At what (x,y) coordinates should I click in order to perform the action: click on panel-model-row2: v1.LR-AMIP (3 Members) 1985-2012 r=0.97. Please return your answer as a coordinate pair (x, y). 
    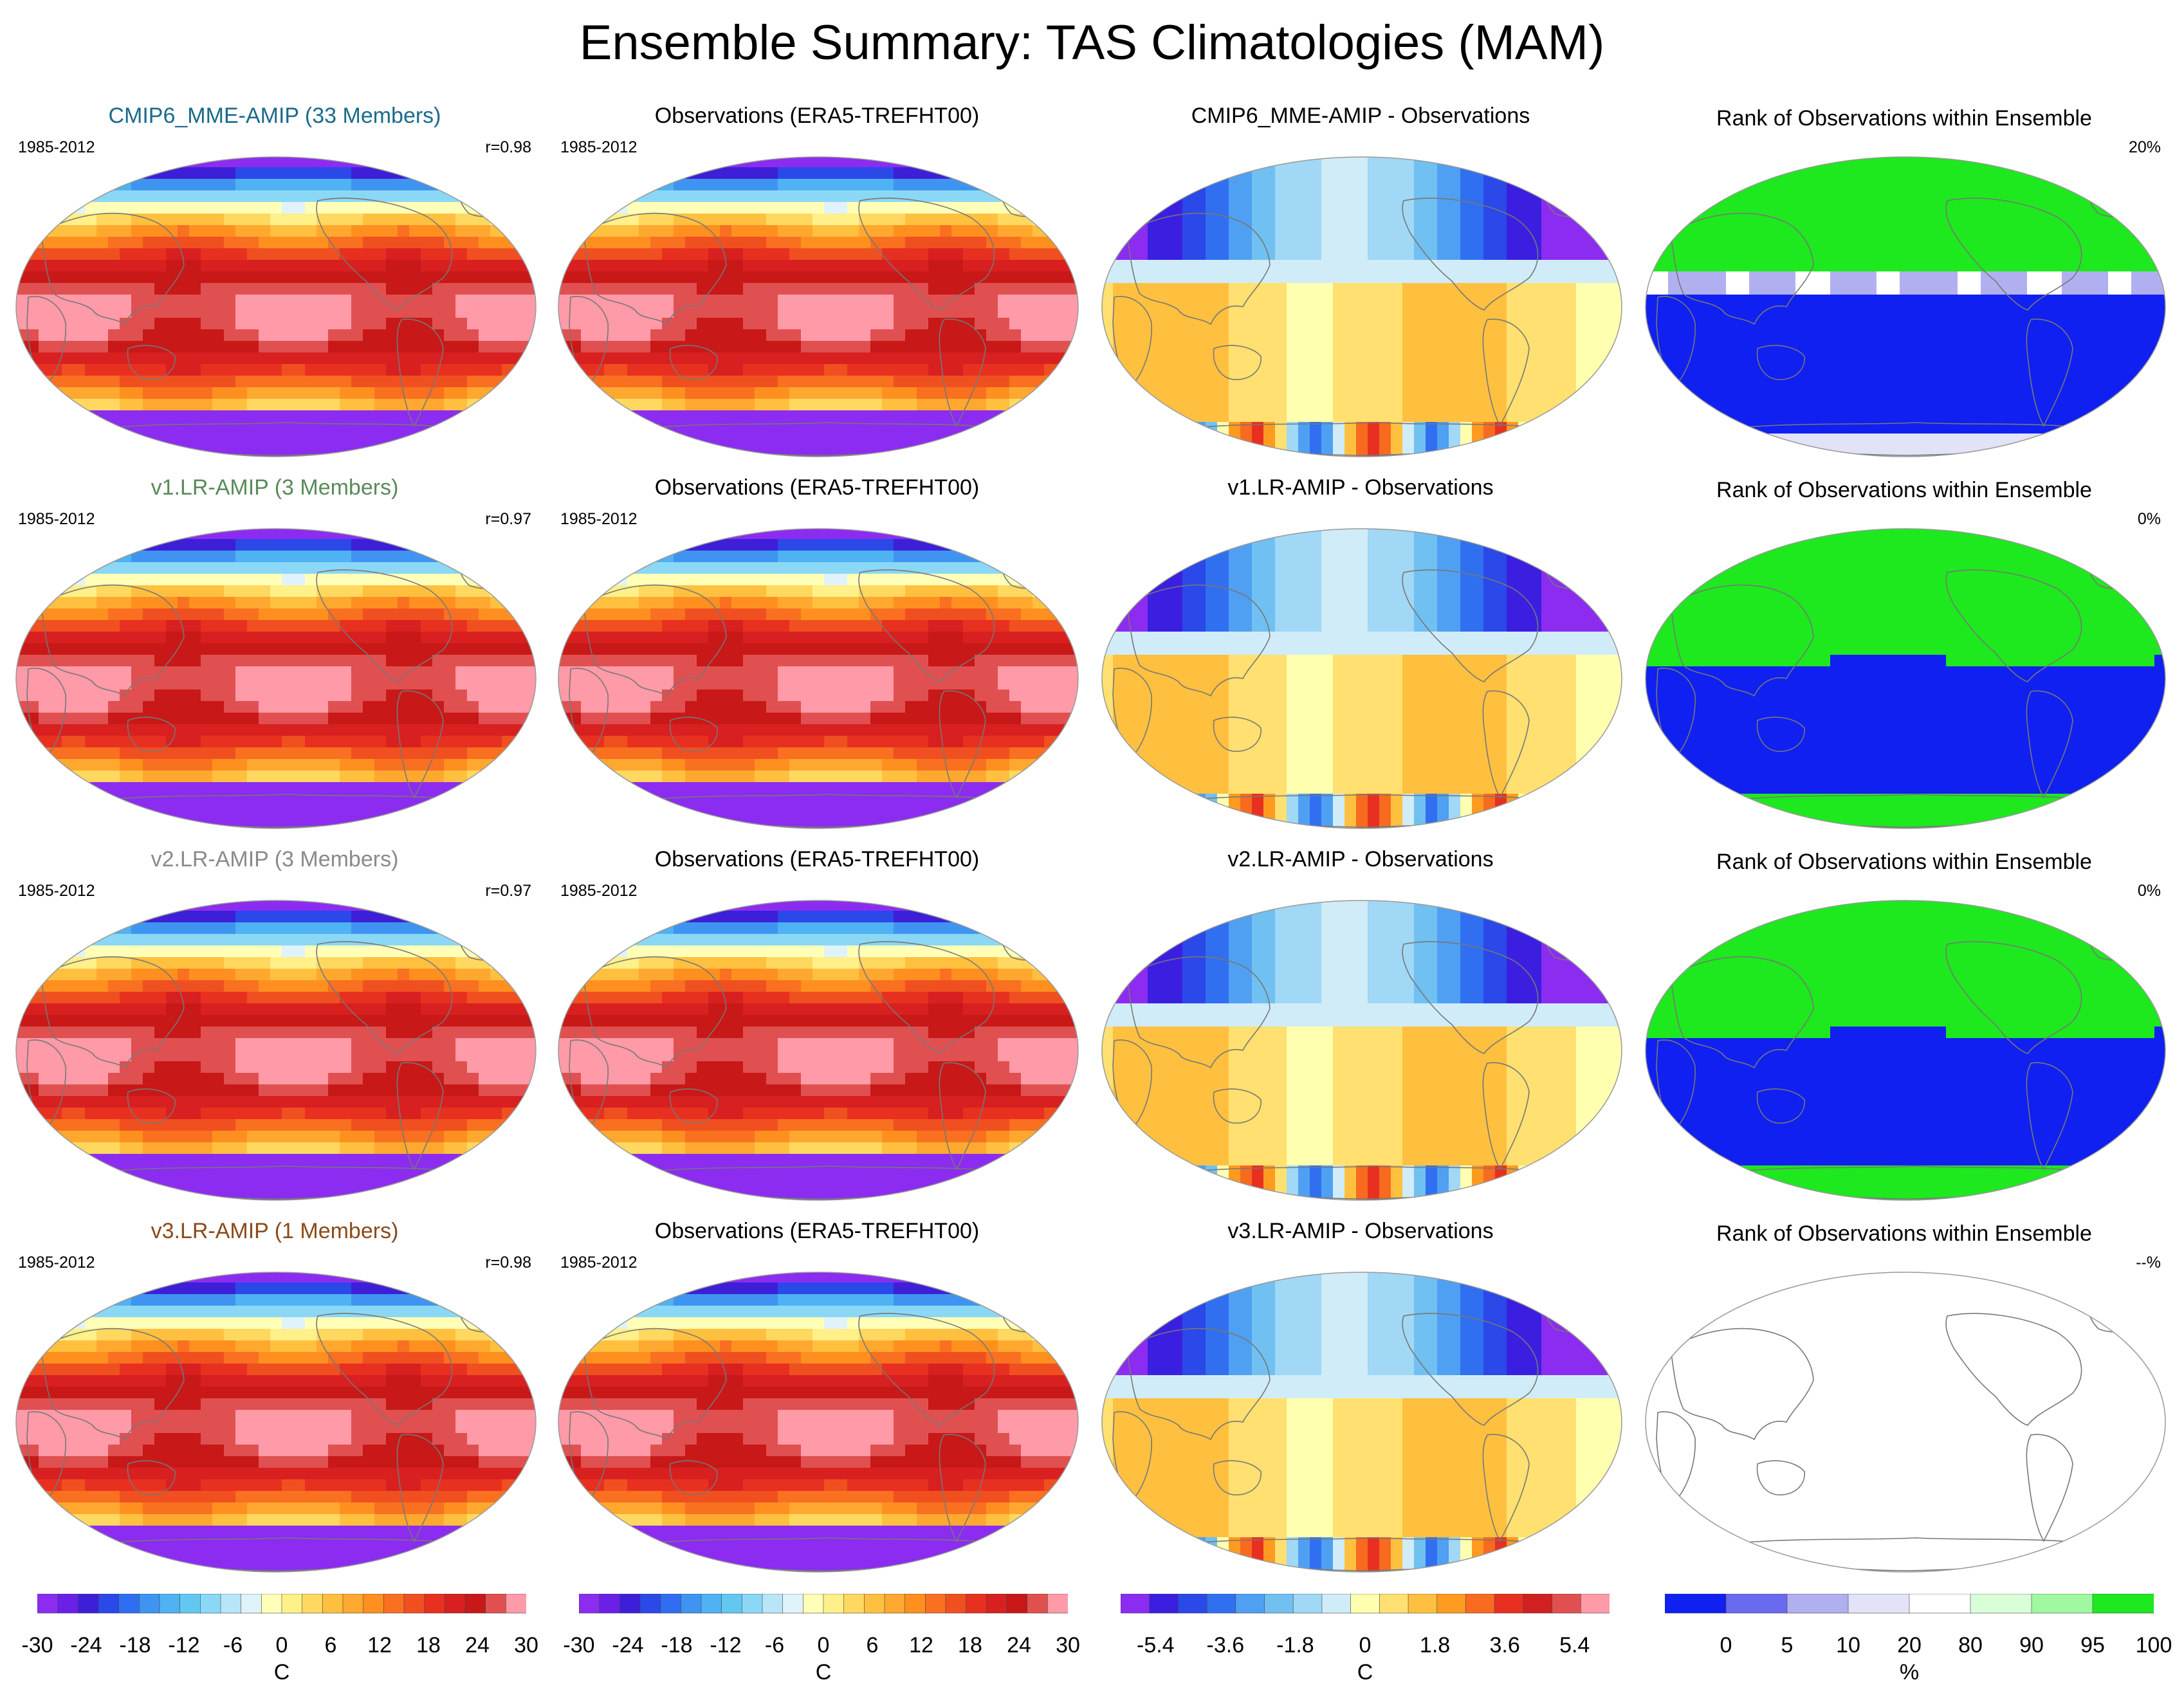
    Looking at the image, I should click on (275, 655).